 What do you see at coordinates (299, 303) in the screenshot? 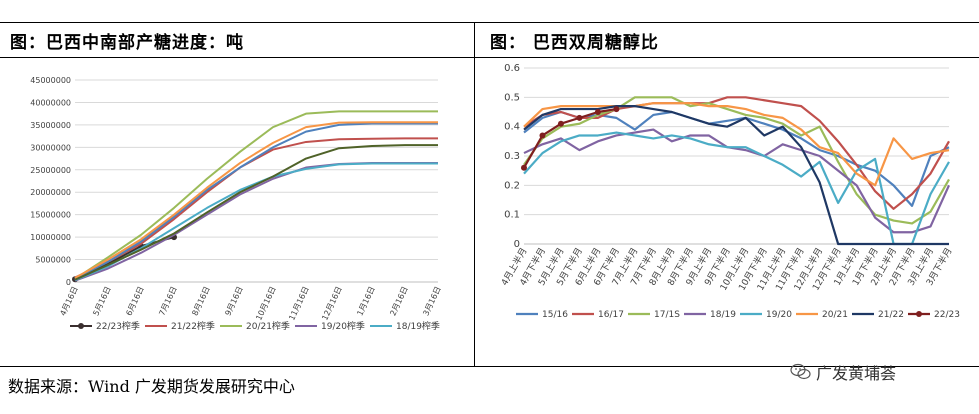
I see `x-tick-label: 11月16日` at bounding box center [299, 303].